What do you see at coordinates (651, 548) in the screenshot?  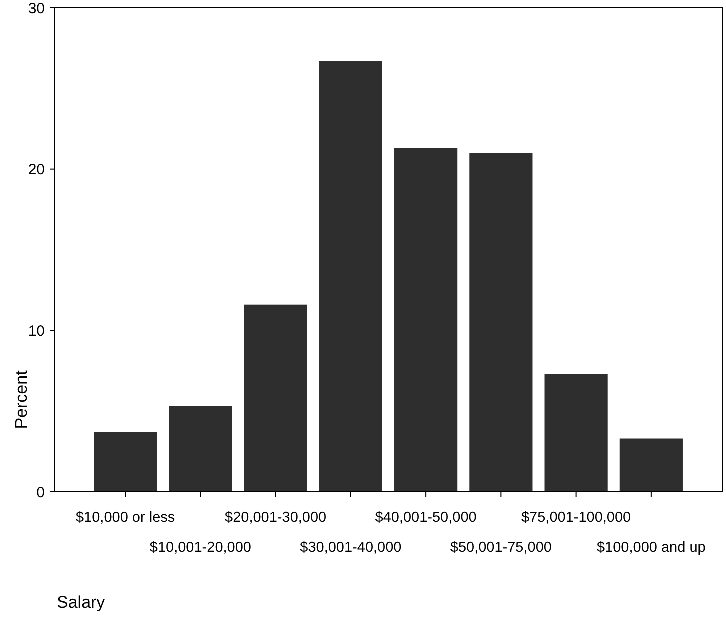 I see `x-tick-label: $100,000 and up` at bounding box center [651, 548].